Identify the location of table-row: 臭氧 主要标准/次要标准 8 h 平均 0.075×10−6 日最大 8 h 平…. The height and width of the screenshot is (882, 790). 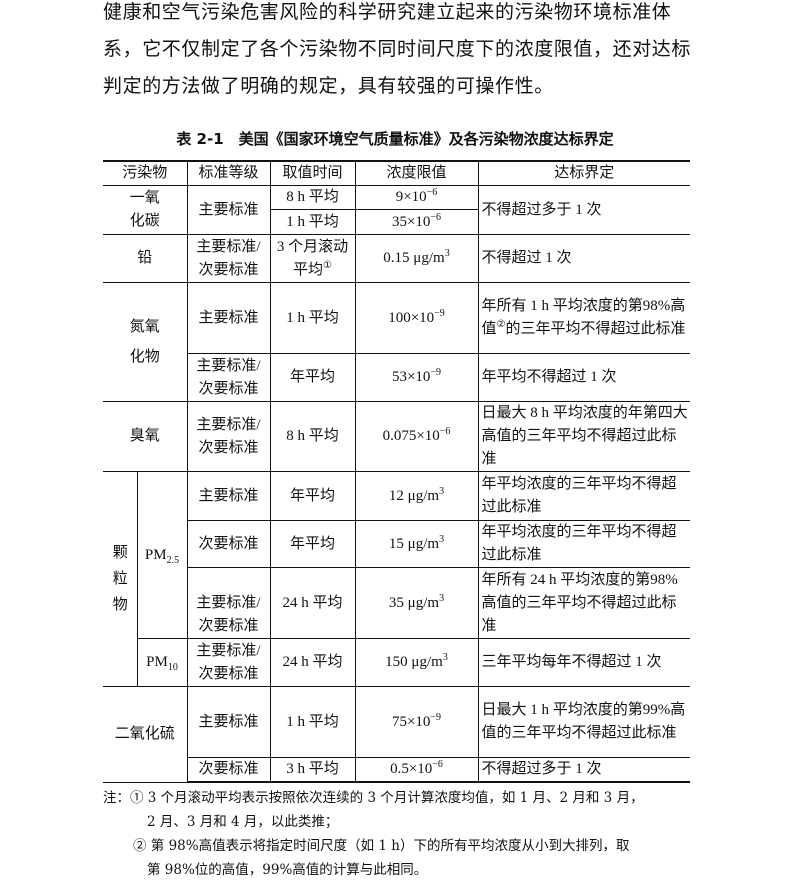
(396, 436).